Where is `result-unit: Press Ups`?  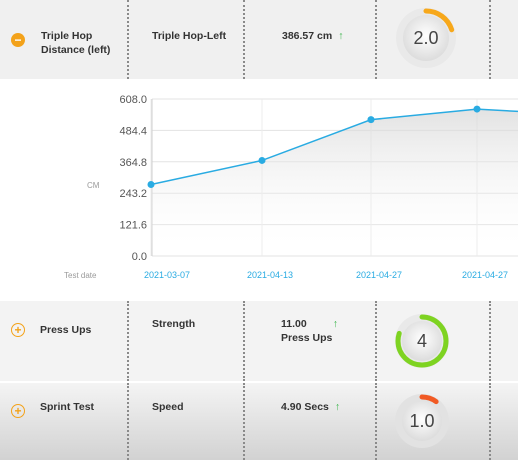 result-unit: Press Ups is located at coordinates (307, 338).